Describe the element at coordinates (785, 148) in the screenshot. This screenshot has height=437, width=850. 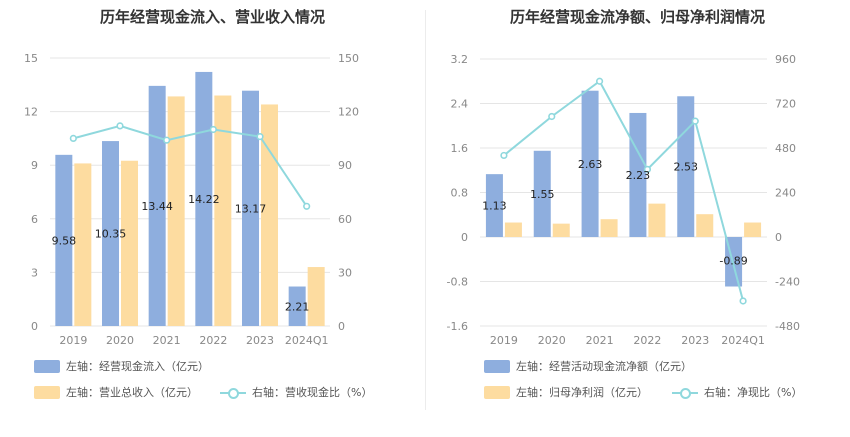
I see `y-right-tick-label: 480` at that location.